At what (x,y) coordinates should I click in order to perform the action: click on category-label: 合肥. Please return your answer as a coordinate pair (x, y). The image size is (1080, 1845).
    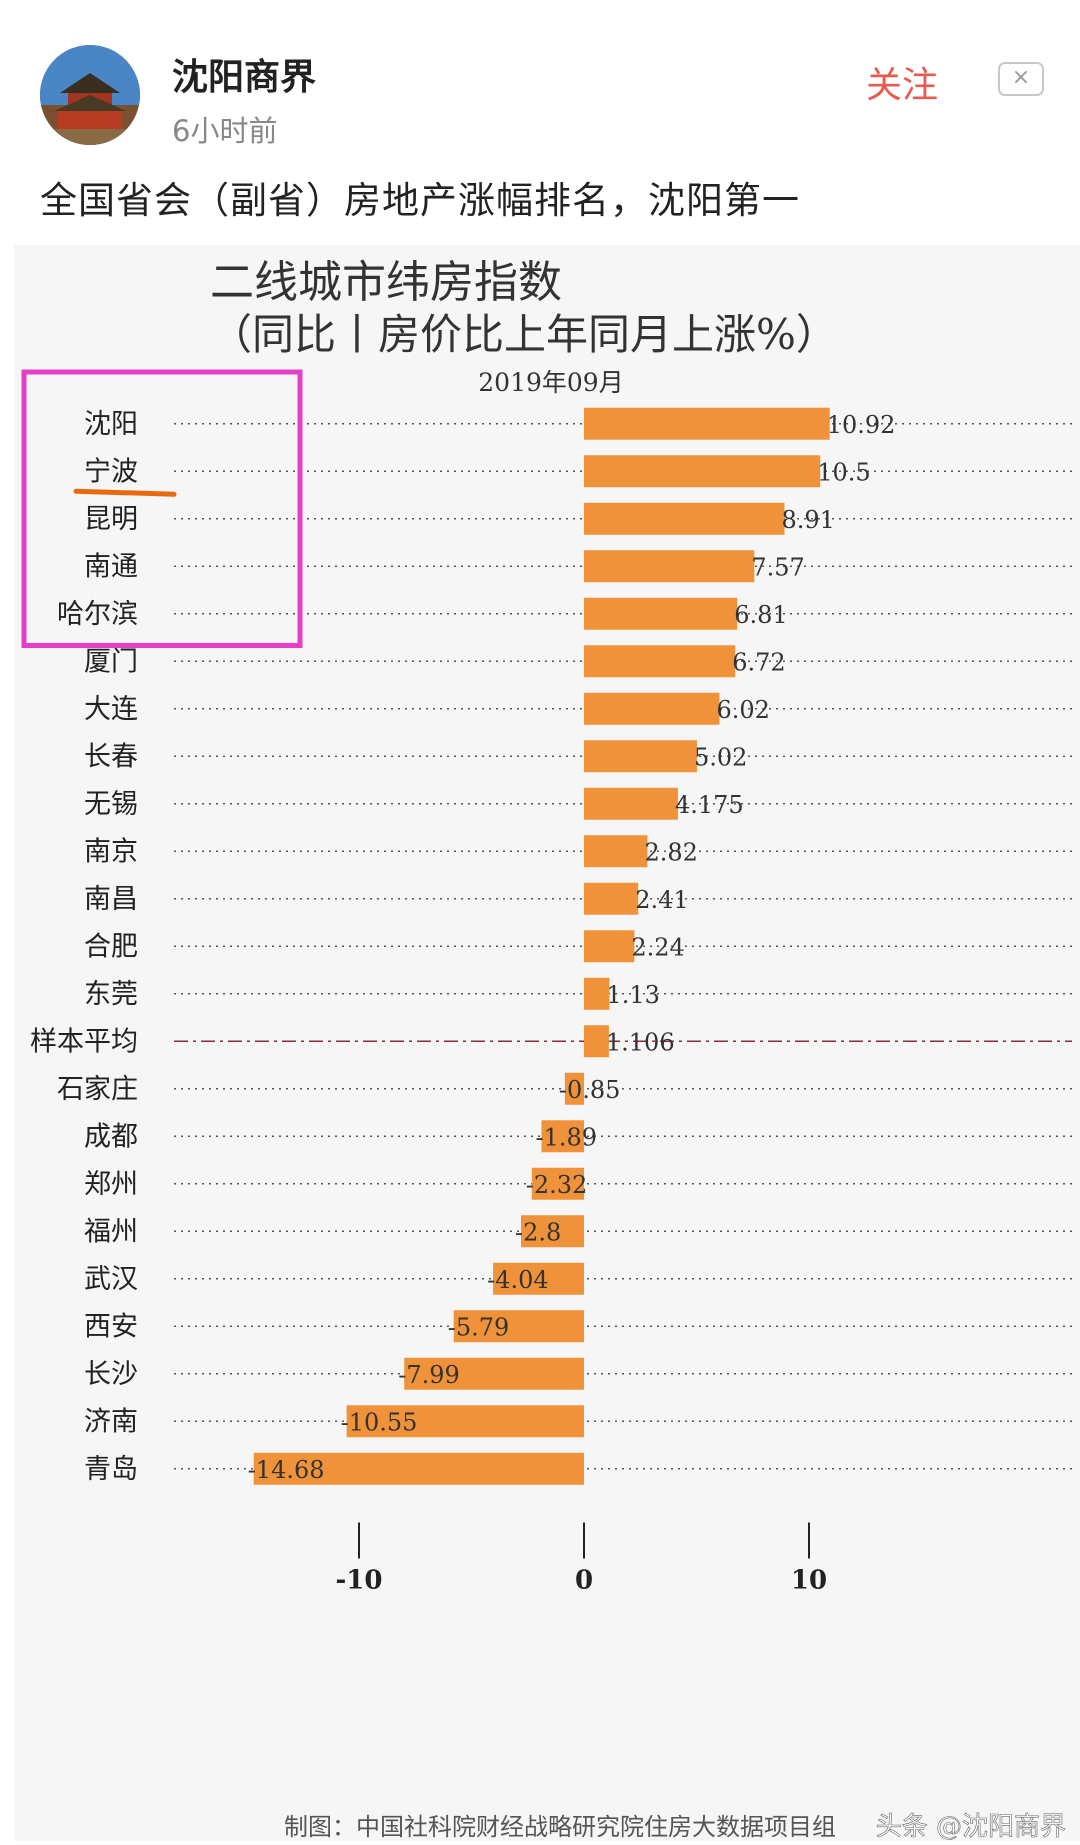
    Looking at the image, I should click on (111, 946).